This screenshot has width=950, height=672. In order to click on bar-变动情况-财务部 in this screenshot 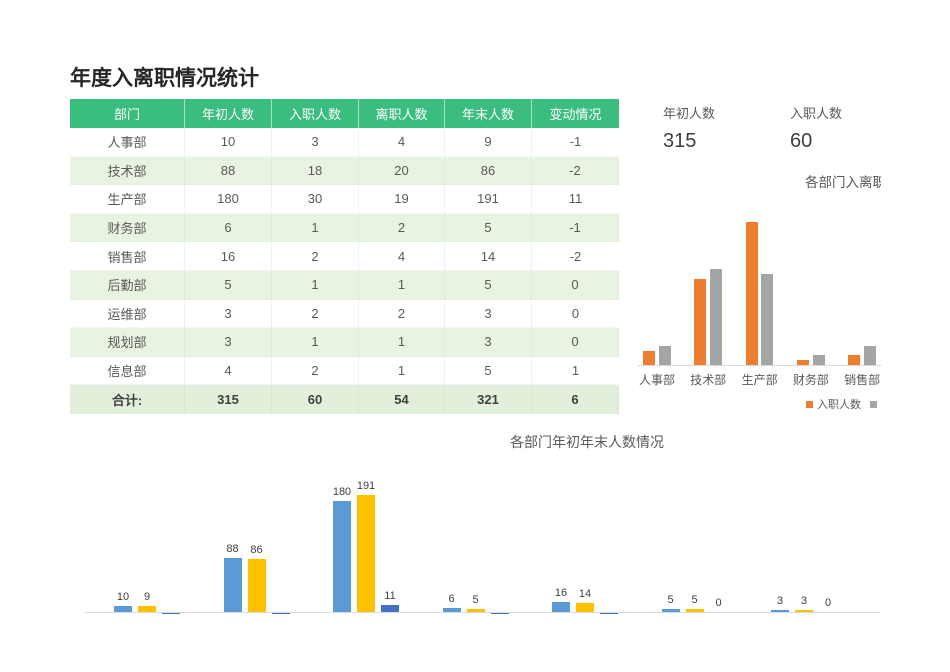, I will do `click(499, 613)`.